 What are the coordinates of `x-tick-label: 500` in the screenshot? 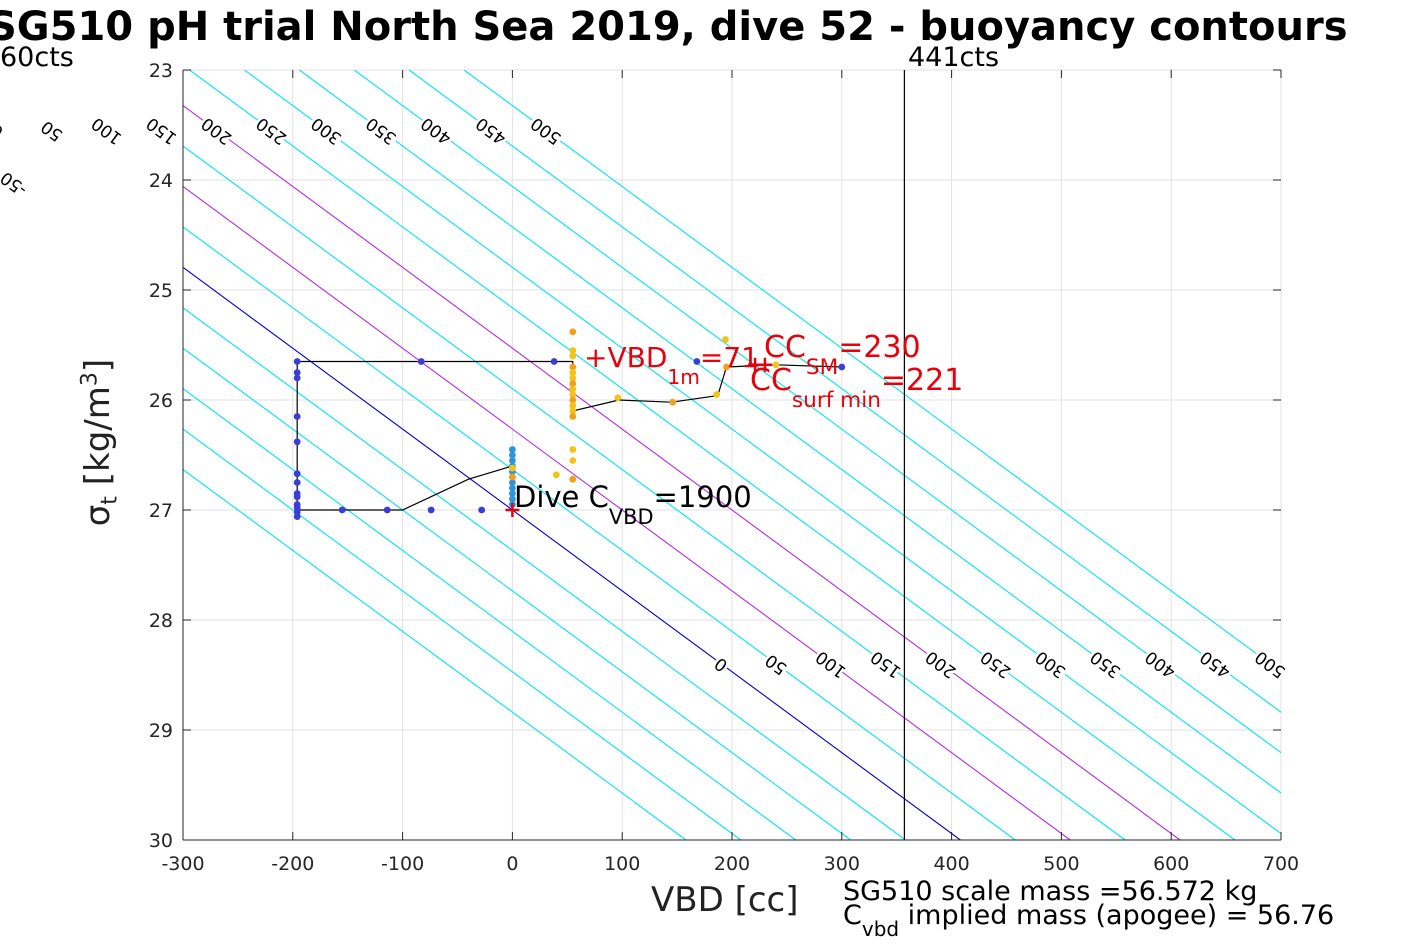 It's located at (1061, 864).